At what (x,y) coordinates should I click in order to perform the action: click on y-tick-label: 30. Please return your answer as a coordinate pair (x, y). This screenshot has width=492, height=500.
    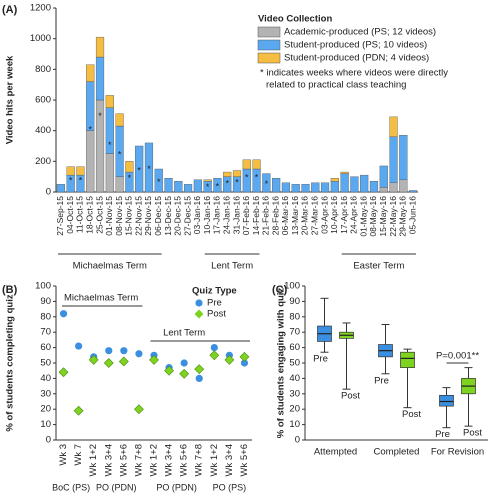
    Looking at the image, I should click on (45, 393).